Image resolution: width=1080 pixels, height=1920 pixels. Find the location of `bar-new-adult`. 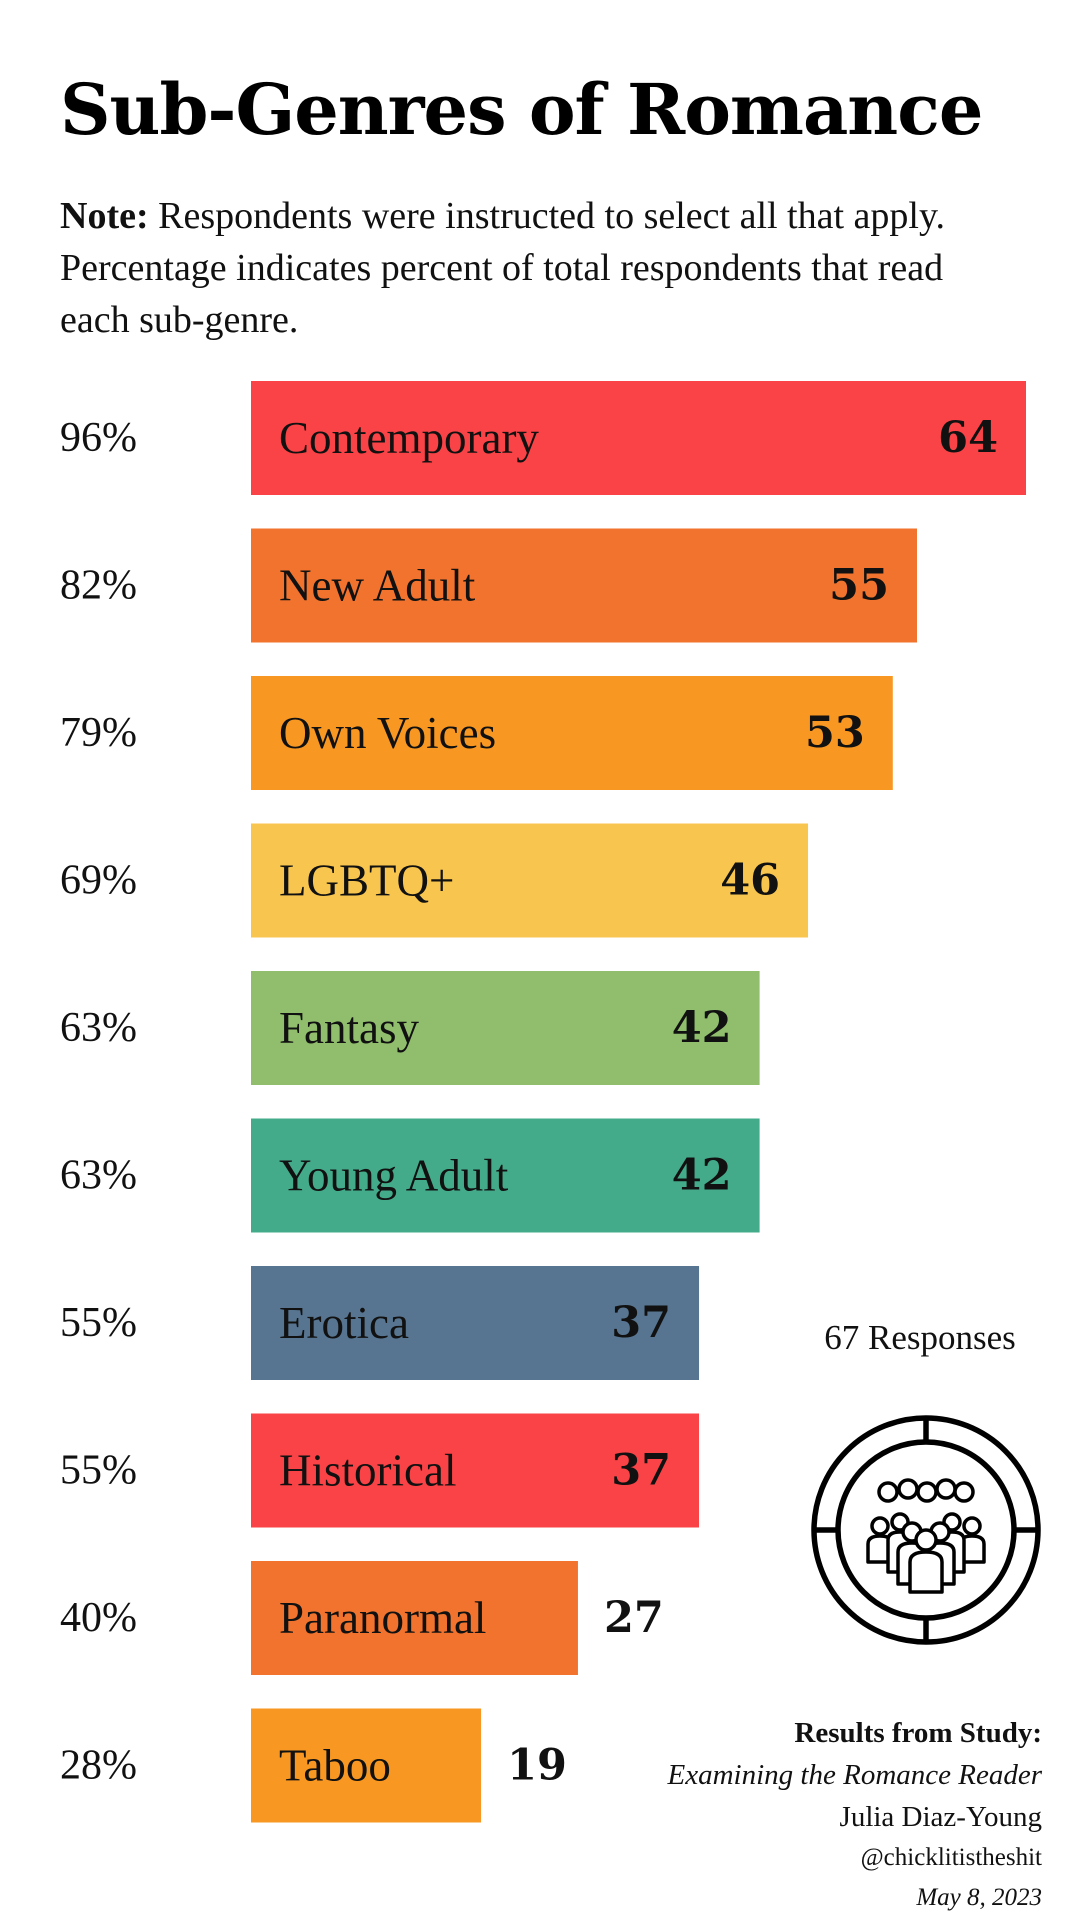

bar-new-adult is located at coordinates (584, 585).